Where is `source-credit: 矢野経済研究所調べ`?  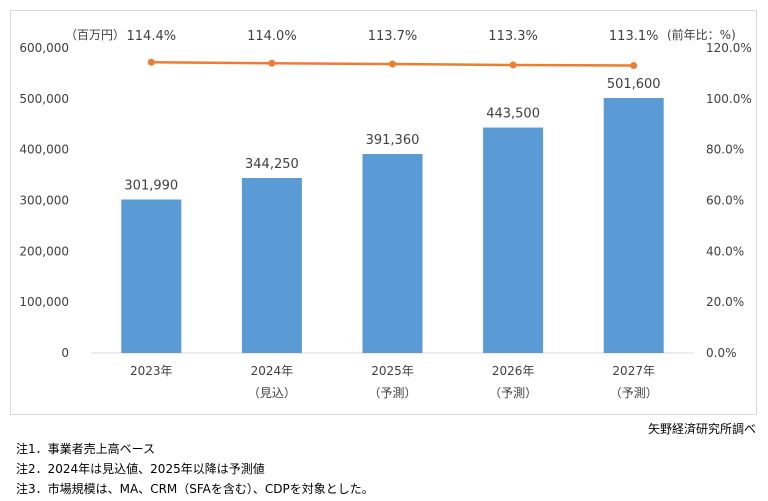
source-credit: 矢野経済研究所調べ is located at coordinates (701, 429).